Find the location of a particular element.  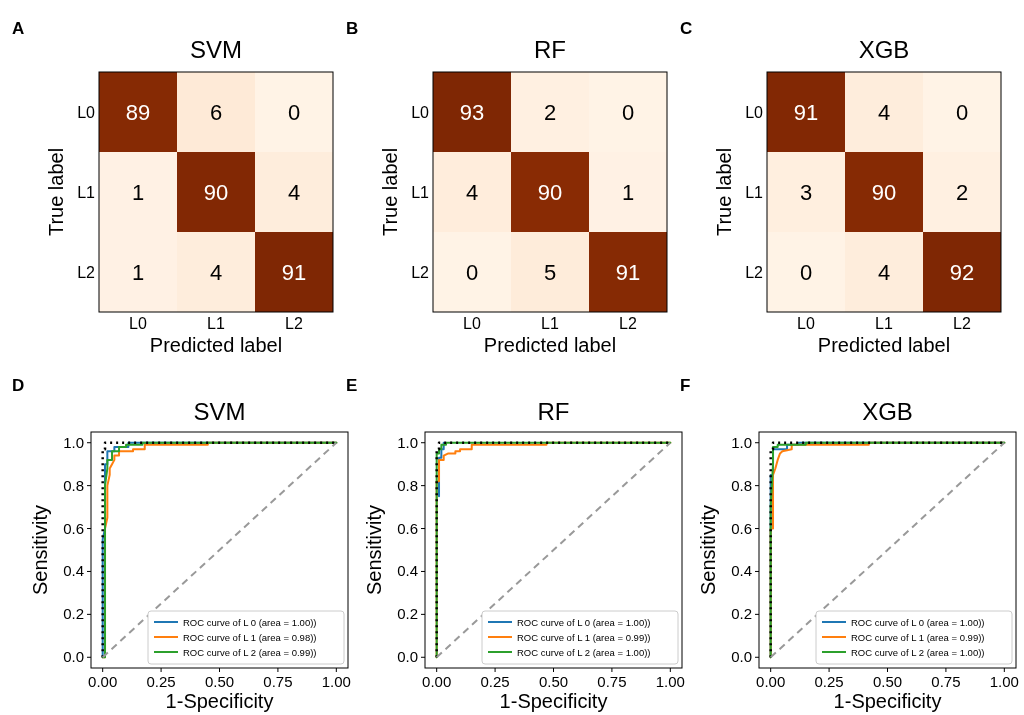

text: B is located at coordinates (352, 28).